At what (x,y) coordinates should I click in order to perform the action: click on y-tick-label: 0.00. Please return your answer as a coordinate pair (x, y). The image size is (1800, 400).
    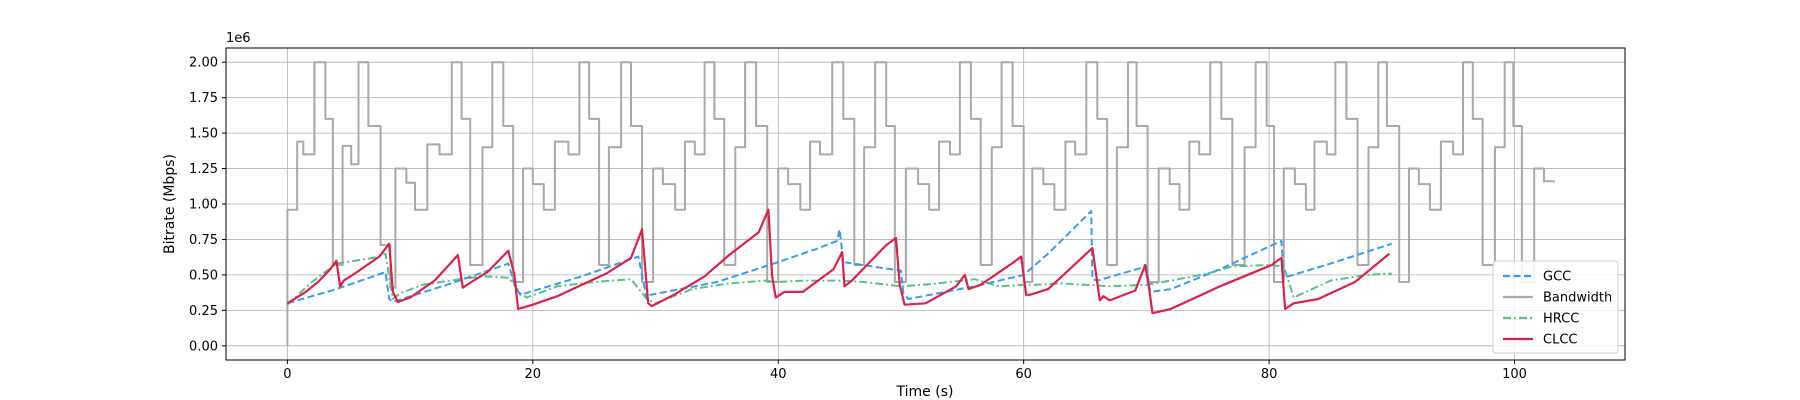
    Looking at the image, I should click on (203, 346).